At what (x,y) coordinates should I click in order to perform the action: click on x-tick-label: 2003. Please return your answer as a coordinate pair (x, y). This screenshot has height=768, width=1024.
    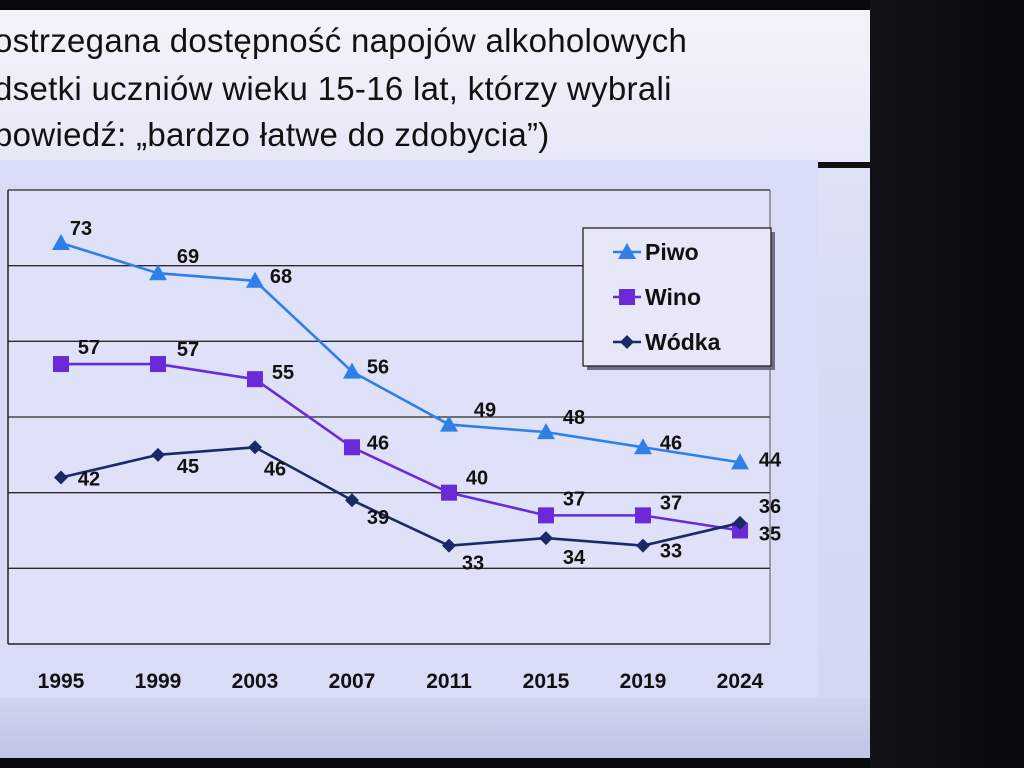
    Looking at the image, I should click on (255, 681).